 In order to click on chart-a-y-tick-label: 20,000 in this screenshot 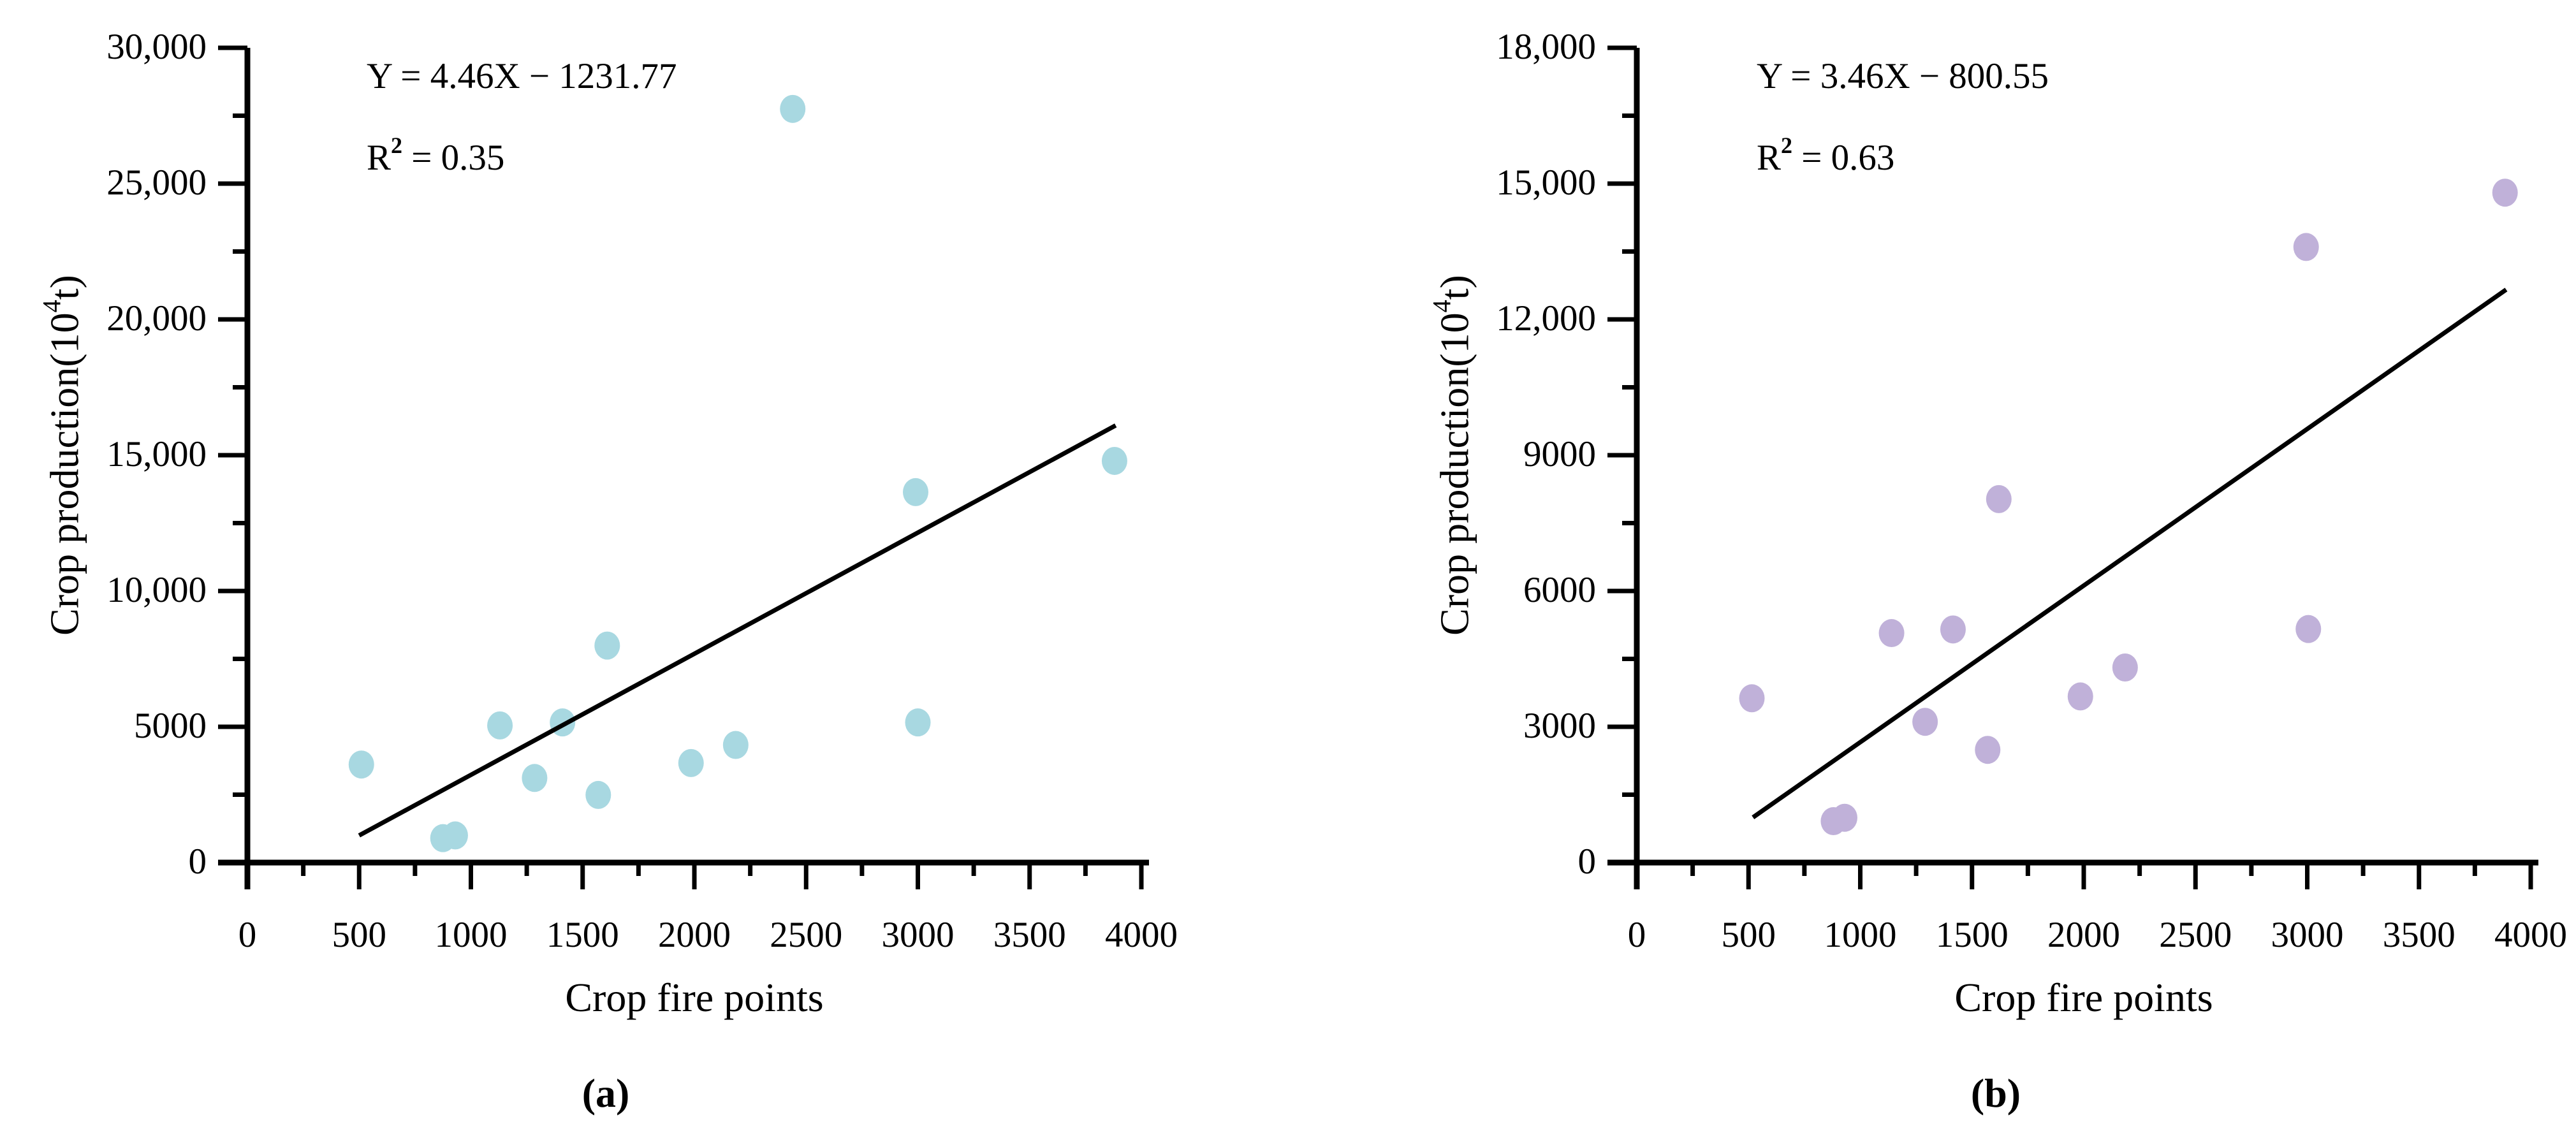, I will do `click(156, 318)`.